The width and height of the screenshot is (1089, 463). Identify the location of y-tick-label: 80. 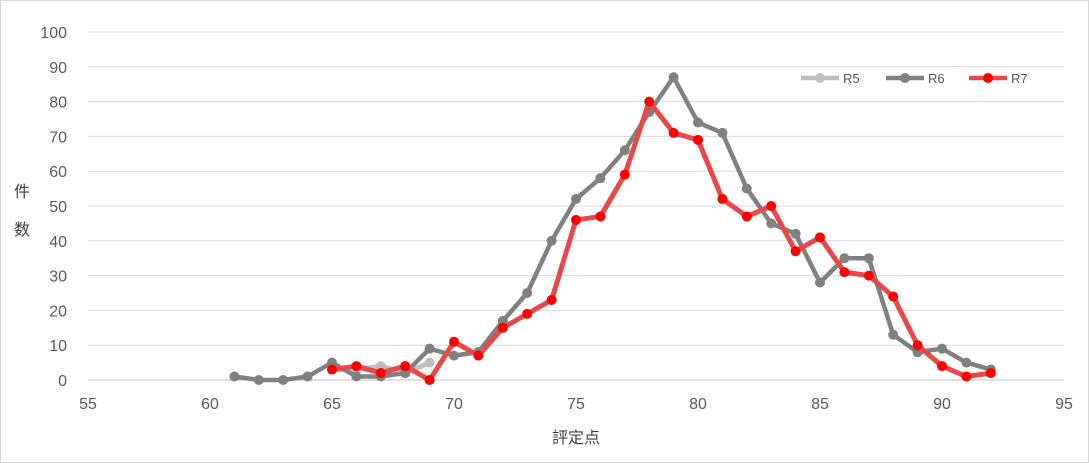
(58, 103).